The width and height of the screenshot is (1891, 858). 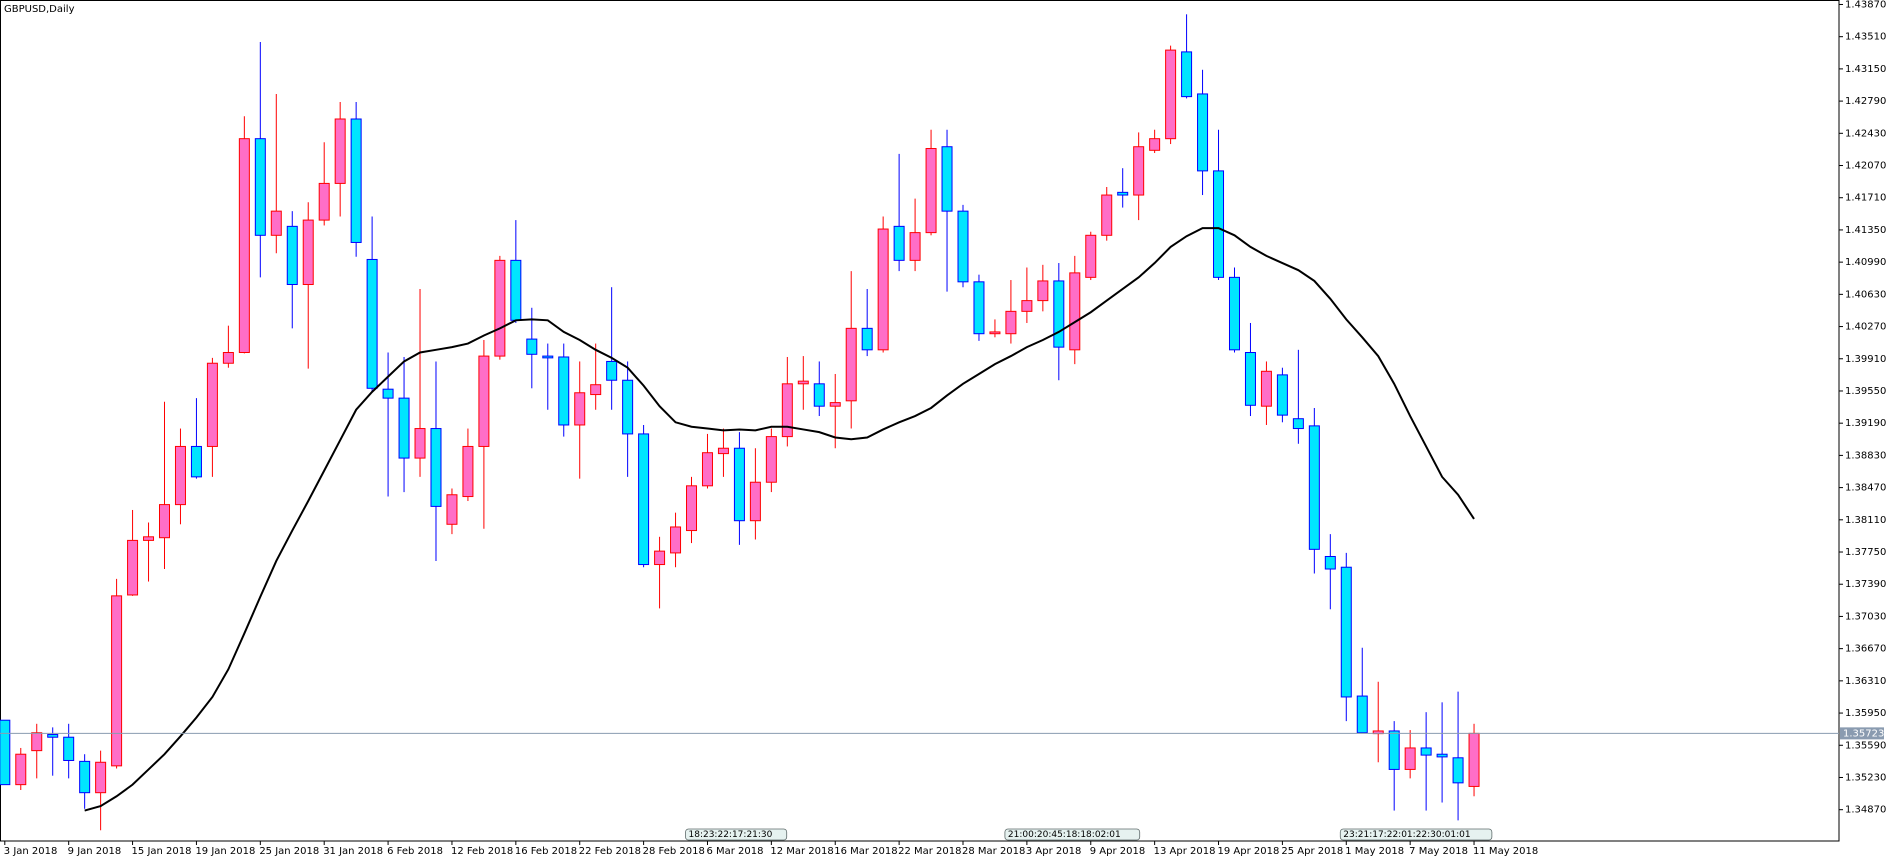 What do you see at coordinates (39, 9) in the screenshot?
I see `chart-title: GBPUSD,Daily` at bounding box center [39, 9].